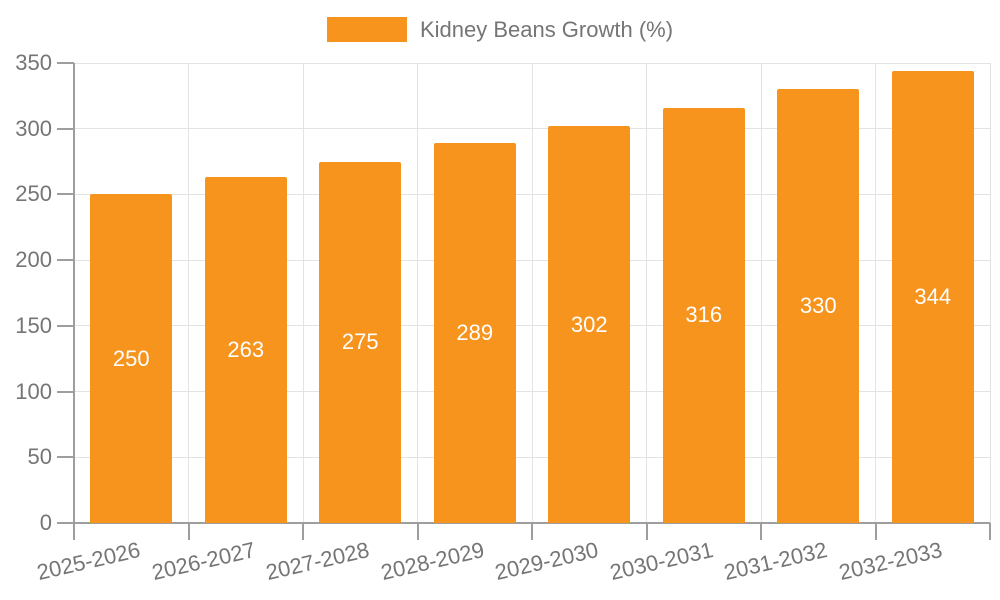  Describe the element at coordinates (74, 293) in the screenshot. I see `y-axis-line` at that location.